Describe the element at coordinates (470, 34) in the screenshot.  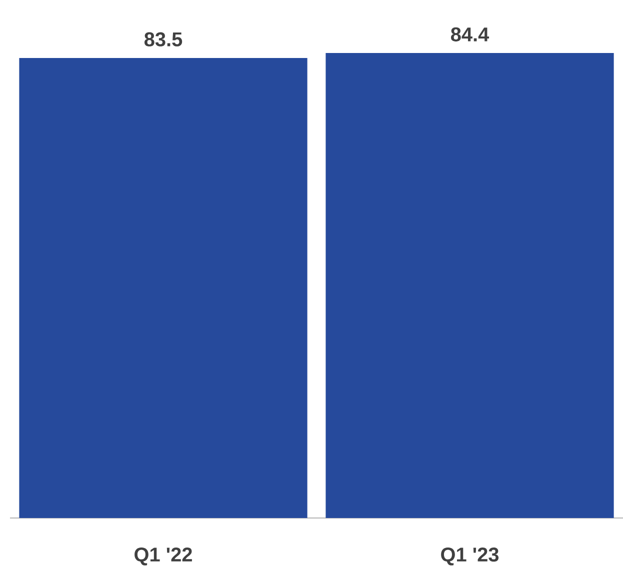
I see `data-label: 84.4` at that location.